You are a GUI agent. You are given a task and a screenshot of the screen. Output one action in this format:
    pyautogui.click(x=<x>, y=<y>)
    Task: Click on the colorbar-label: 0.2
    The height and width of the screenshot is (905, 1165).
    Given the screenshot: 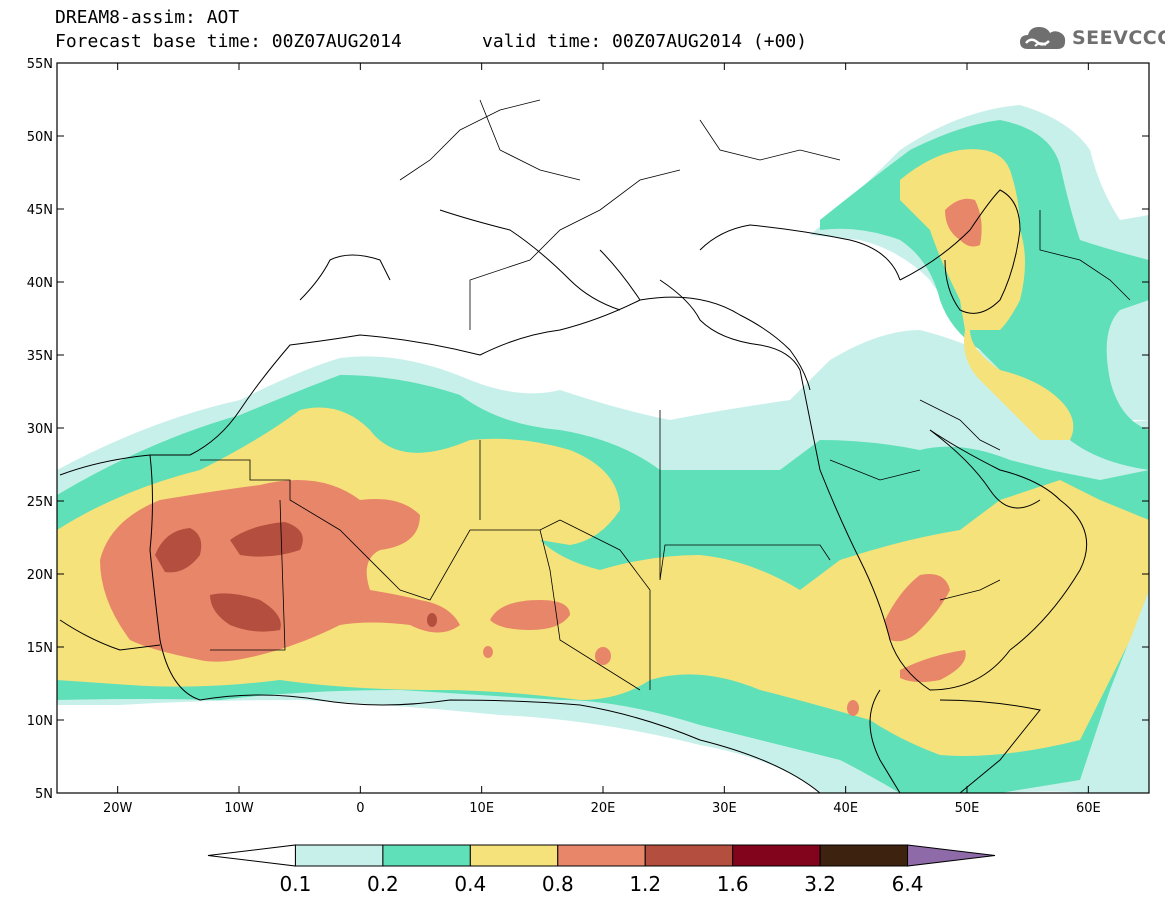 What is the action you would take?
    pyautogui.click(x=383, y=884)
    